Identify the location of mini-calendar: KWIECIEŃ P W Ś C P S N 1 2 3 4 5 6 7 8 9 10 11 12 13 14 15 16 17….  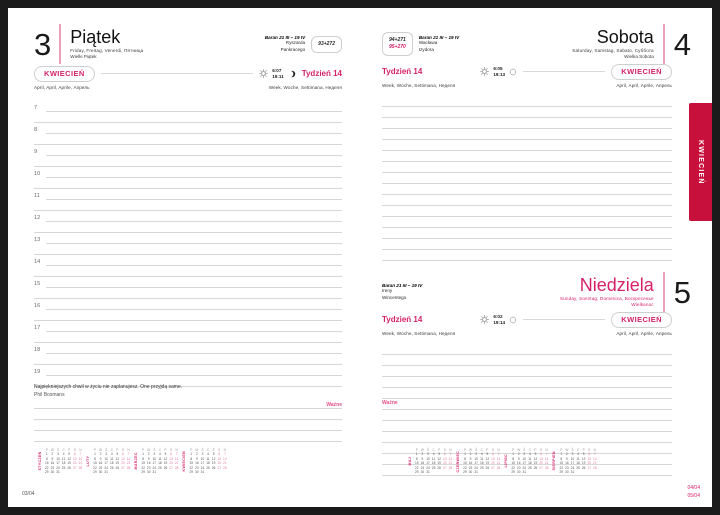
(204, 461).